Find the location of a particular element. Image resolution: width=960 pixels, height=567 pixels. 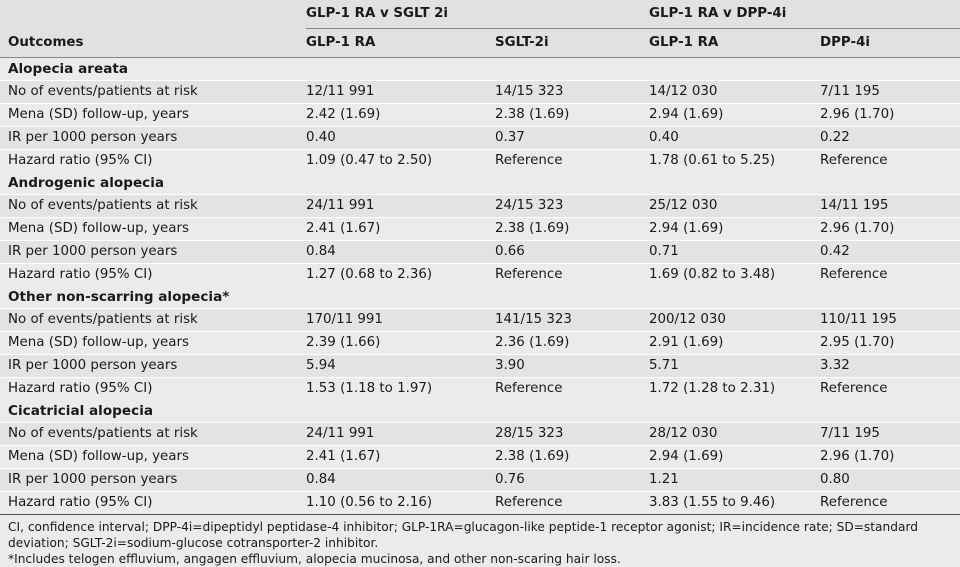

header-empty is located at coordinates (153, 14).